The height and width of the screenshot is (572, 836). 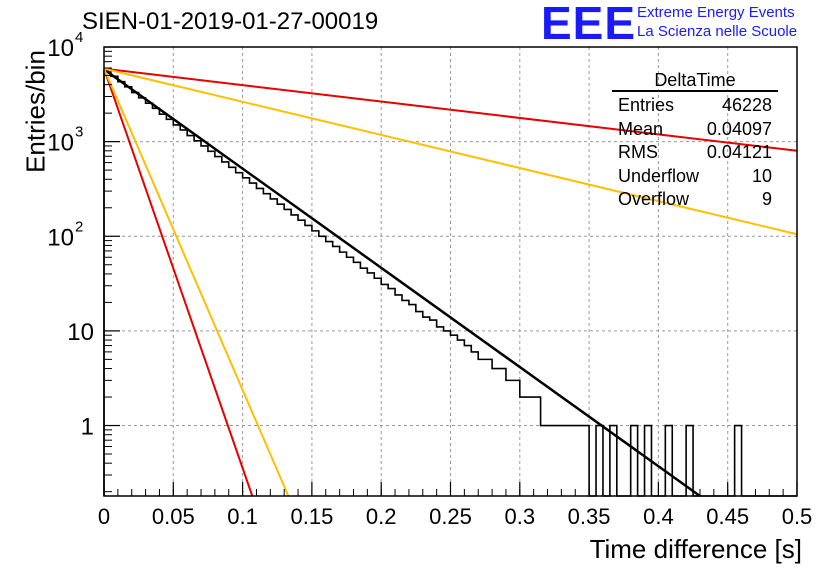 I want to click on stats-label: Mean, so click(x=641, y=128).